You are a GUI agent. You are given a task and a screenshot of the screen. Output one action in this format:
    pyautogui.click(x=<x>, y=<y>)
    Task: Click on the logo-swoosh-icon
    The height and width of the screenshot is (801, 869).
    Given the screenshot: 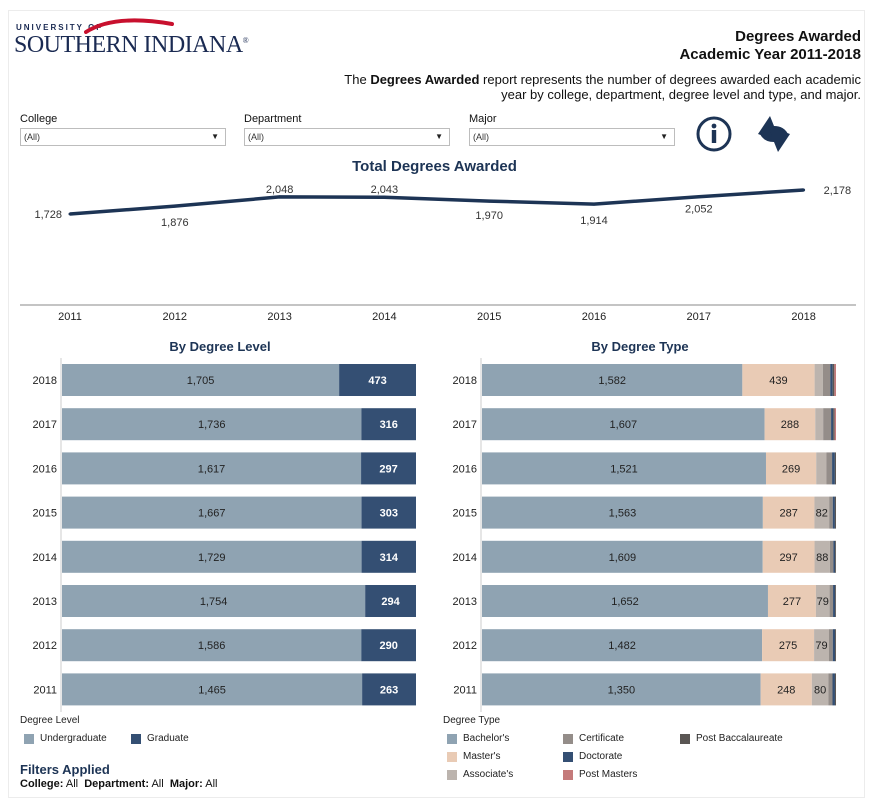 What is the action you would take?
    pyautogui.click(x=129, y=26)
    